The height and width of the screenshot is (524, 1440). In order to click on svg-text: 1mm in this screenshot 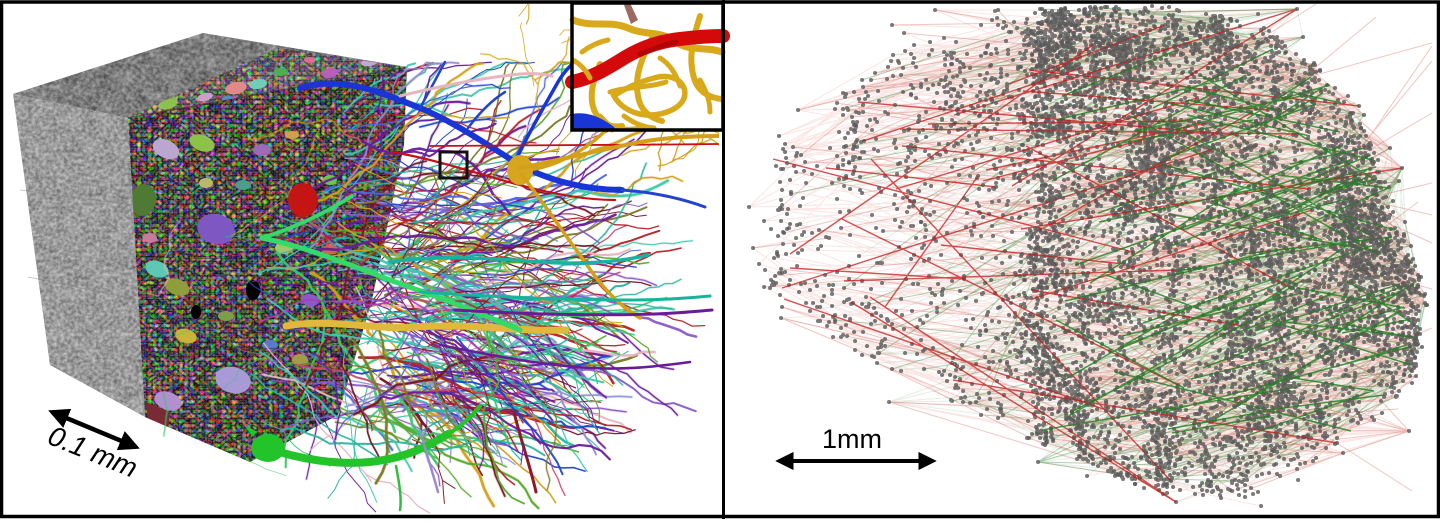, I will do `click(852, 439)`.